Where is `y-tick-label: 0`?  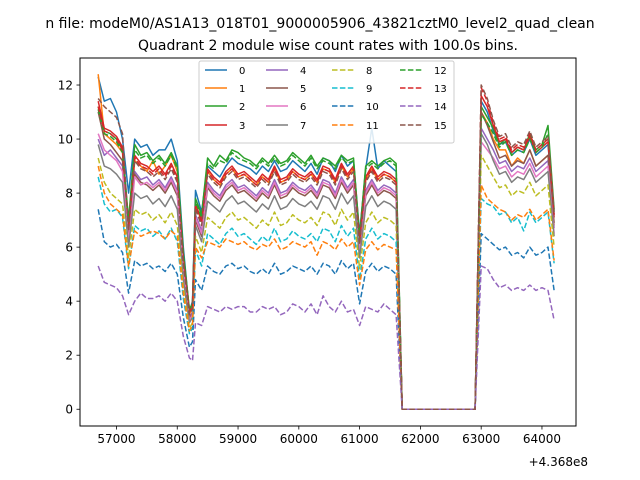
y-tick-label: 0 is located at coordinates (69, 410).